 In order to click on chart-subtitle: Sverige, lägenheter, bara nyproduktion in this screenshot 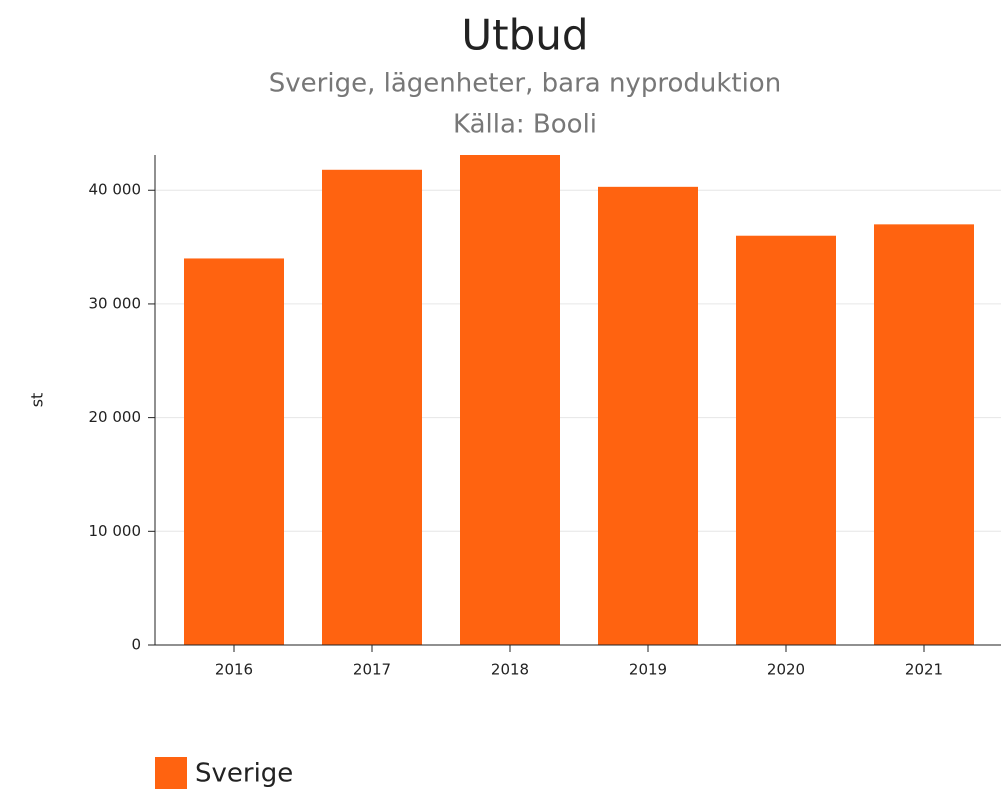, I will do `click(525, 84)`.